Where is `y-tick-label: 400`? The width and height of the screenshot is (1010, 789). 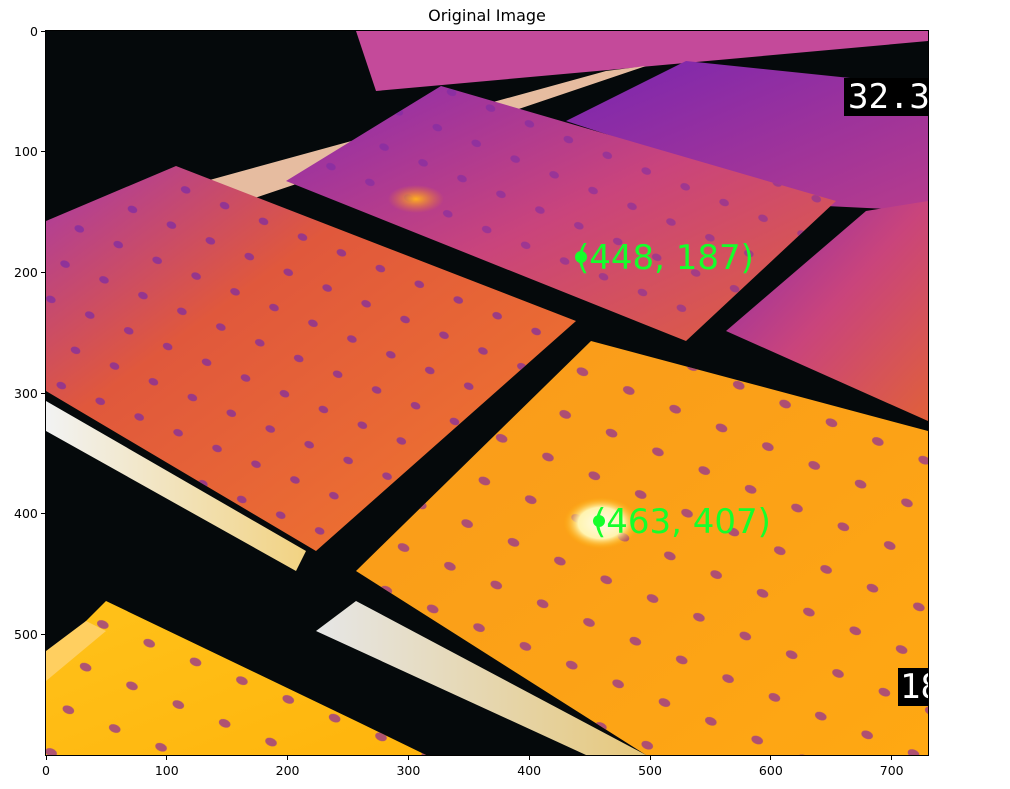 y-tick-label: 400 is located at coordinates (26, 514).